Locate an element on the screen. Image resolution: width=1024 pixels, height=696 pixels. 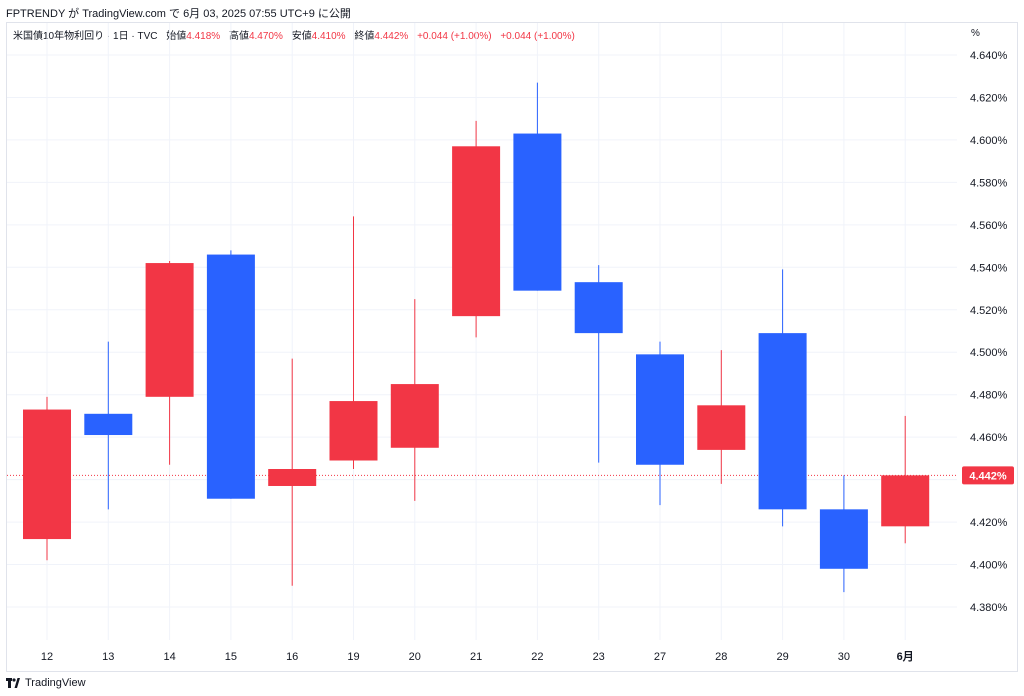
close-value: 4.442% is located at coordinates (391, 36).